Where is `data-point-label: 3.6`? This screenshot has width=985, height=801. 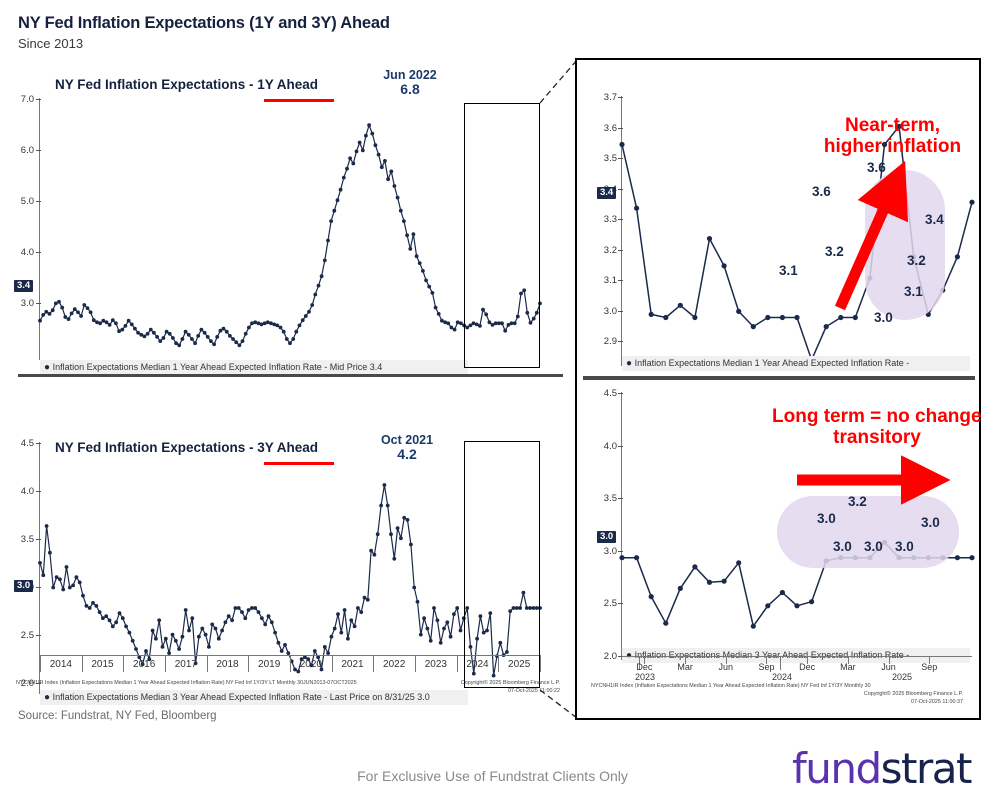
data-point-label: 3.6 is located at coordinates (876, 167).